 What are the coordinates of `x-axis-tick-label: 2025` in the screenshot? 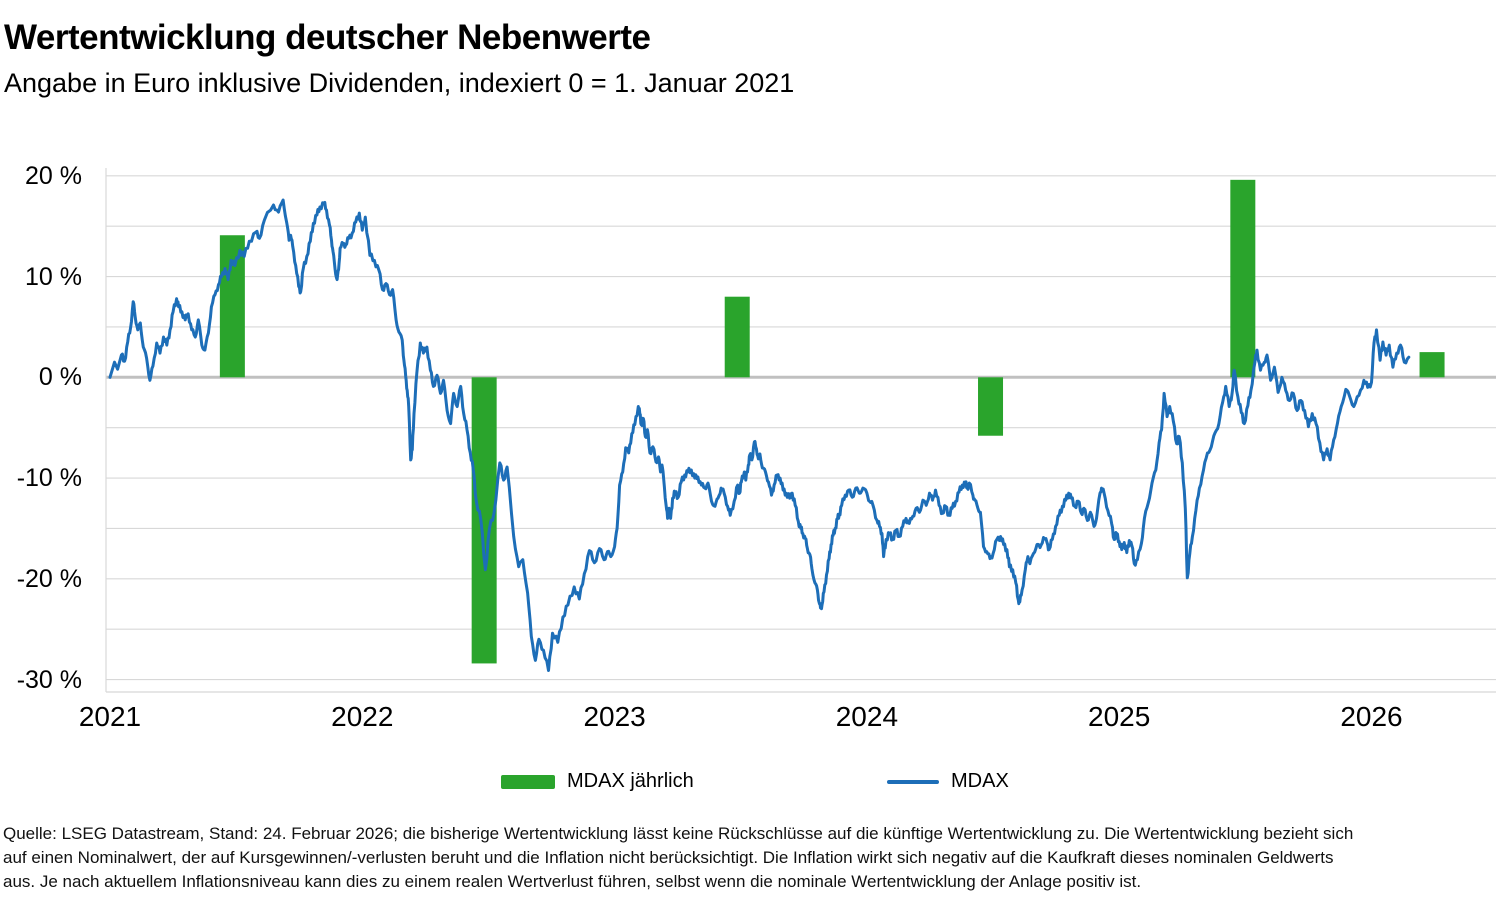 It's located at (1119, 716).